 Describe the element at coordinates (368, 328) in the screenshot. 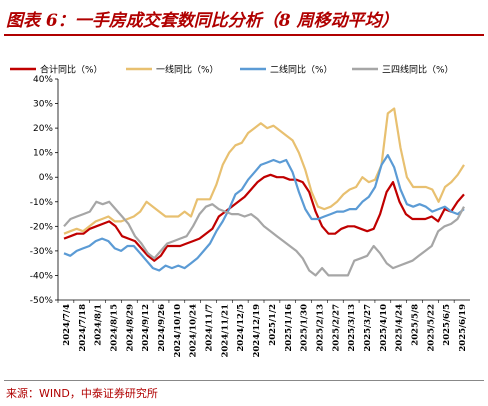

I see `x-tick-label: 2025/3/27` at that location.